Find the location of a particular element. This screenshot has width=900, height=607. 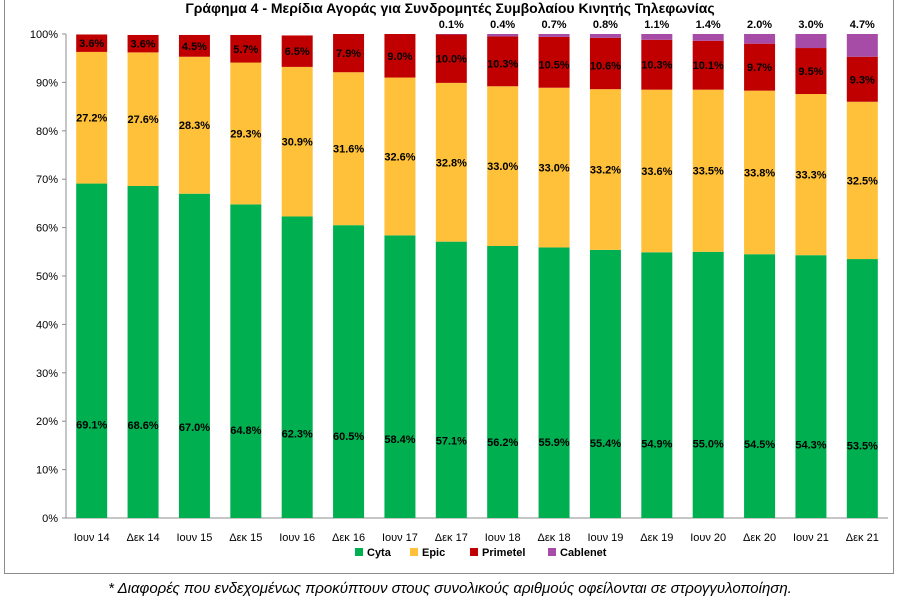

data-label-cablenet: 0.7% is located at coordinates (554, 25).